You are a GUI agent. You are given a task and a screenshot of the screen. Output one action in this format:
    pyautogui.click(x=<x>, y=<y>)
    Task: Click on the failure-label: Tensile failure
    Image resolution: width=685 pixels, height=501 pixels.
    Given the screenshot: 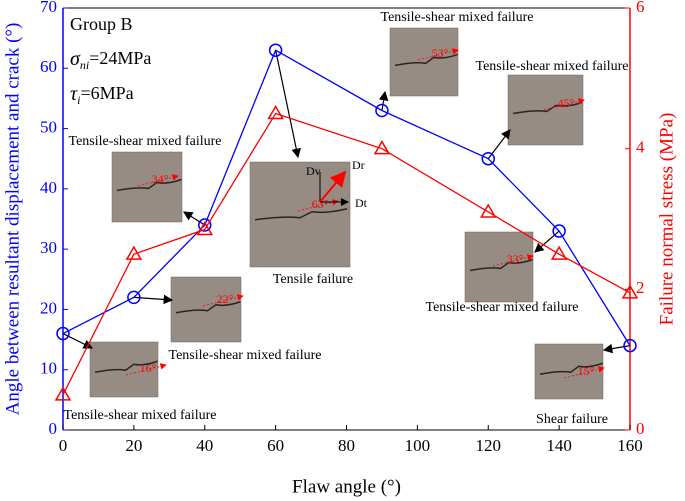 What is the action you would take?
    pyautogui.click(x=313, y=279)
    